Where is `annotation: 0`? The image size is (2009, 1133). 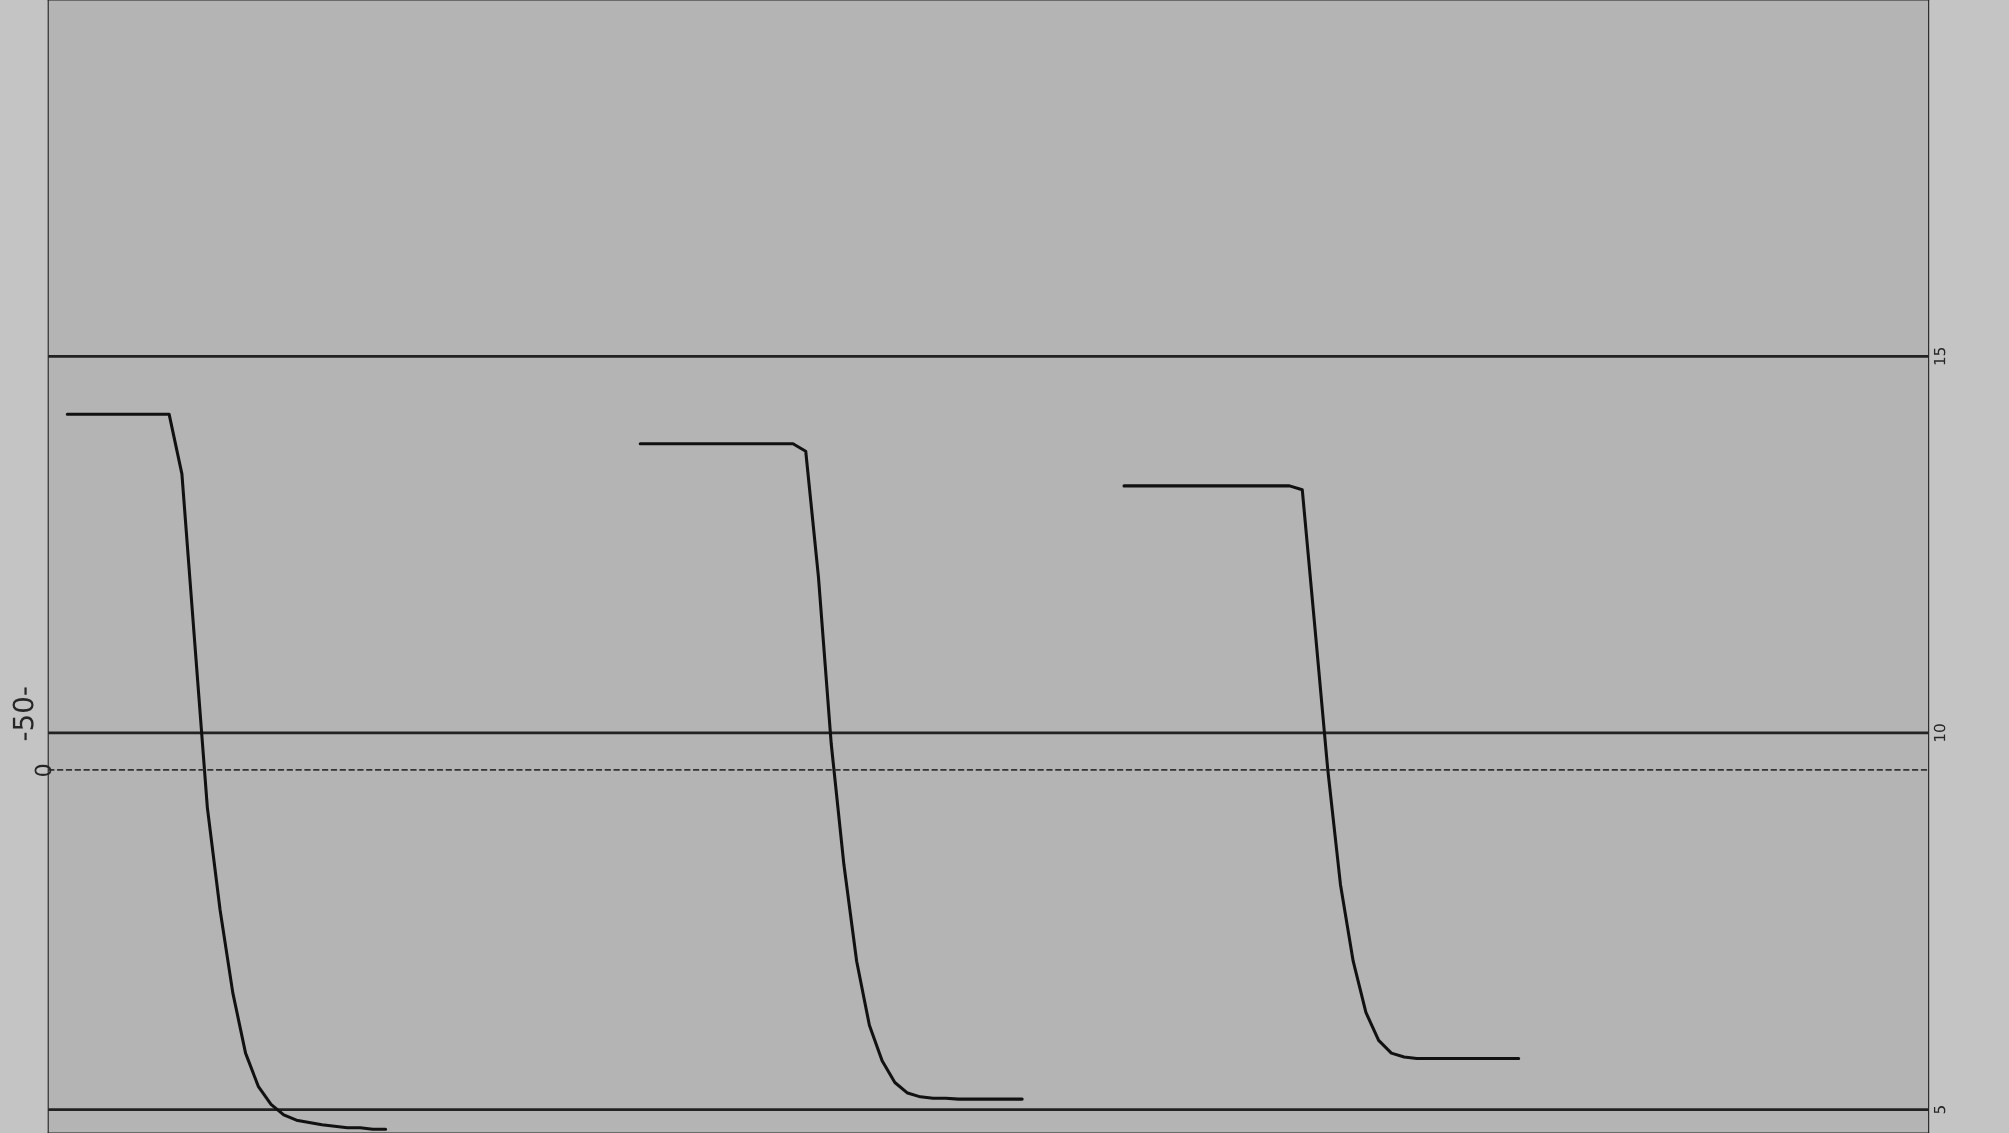
annotation: 0 is located at coordinates (43, 770).